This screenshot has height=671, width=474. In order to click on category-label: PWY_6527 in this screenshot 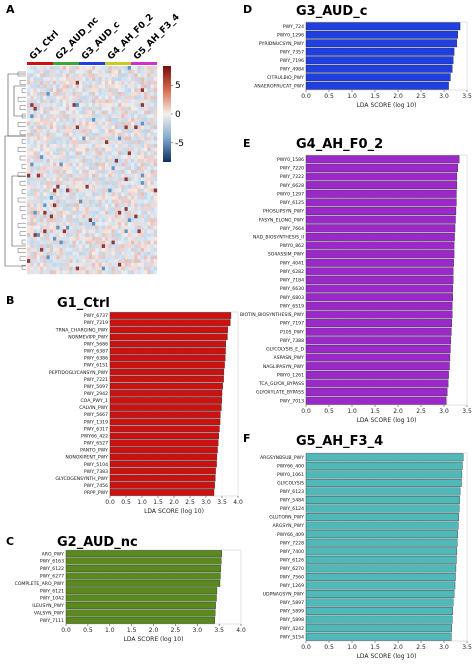, I will do `click(96, 444)`.